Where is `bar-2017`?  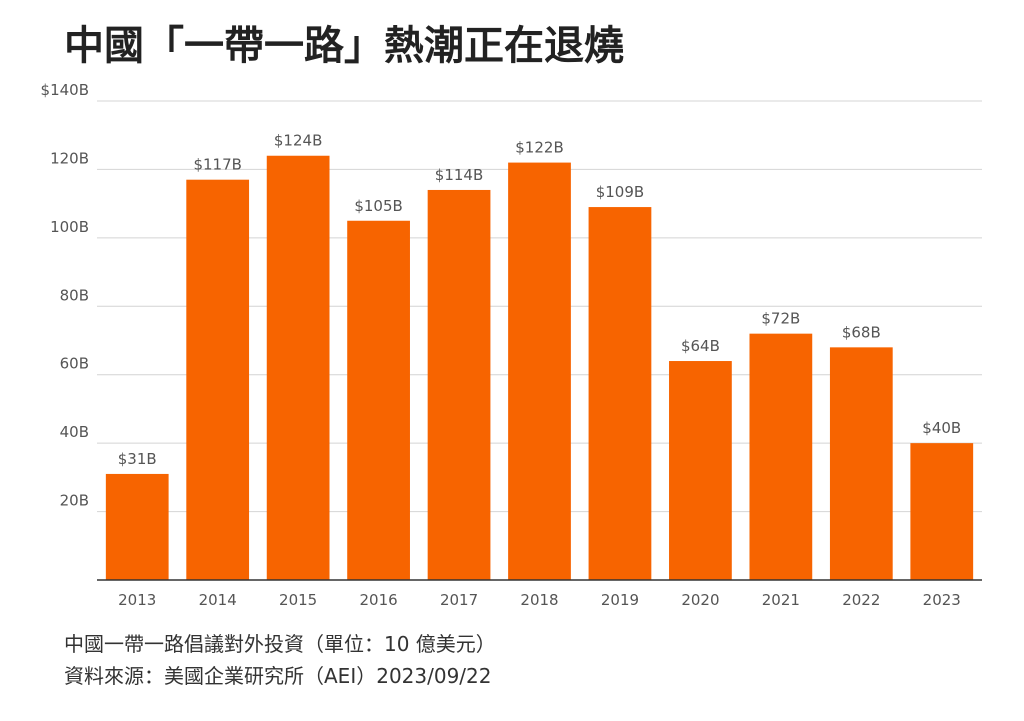 bar-2017 is located at coordinates (459, 384).